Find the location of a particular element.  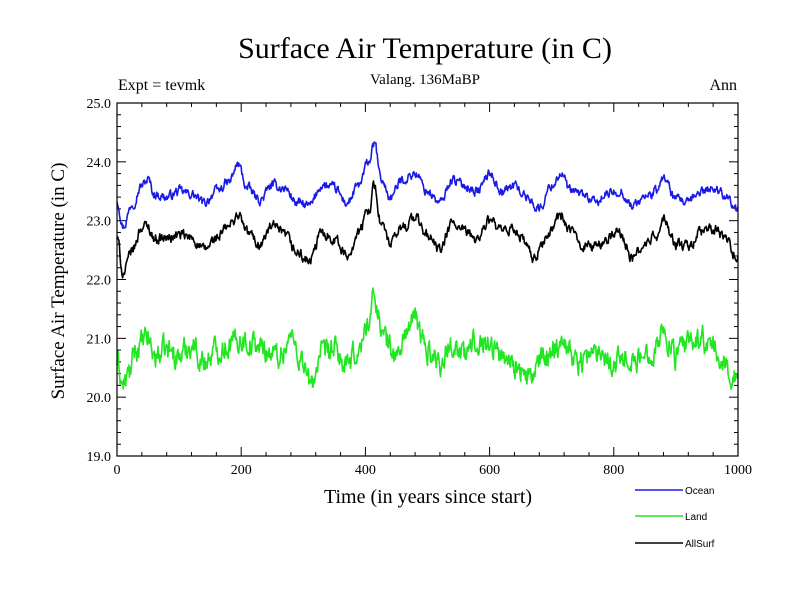

y-tick-label: 20.0 is located at coordinates (99, 398).